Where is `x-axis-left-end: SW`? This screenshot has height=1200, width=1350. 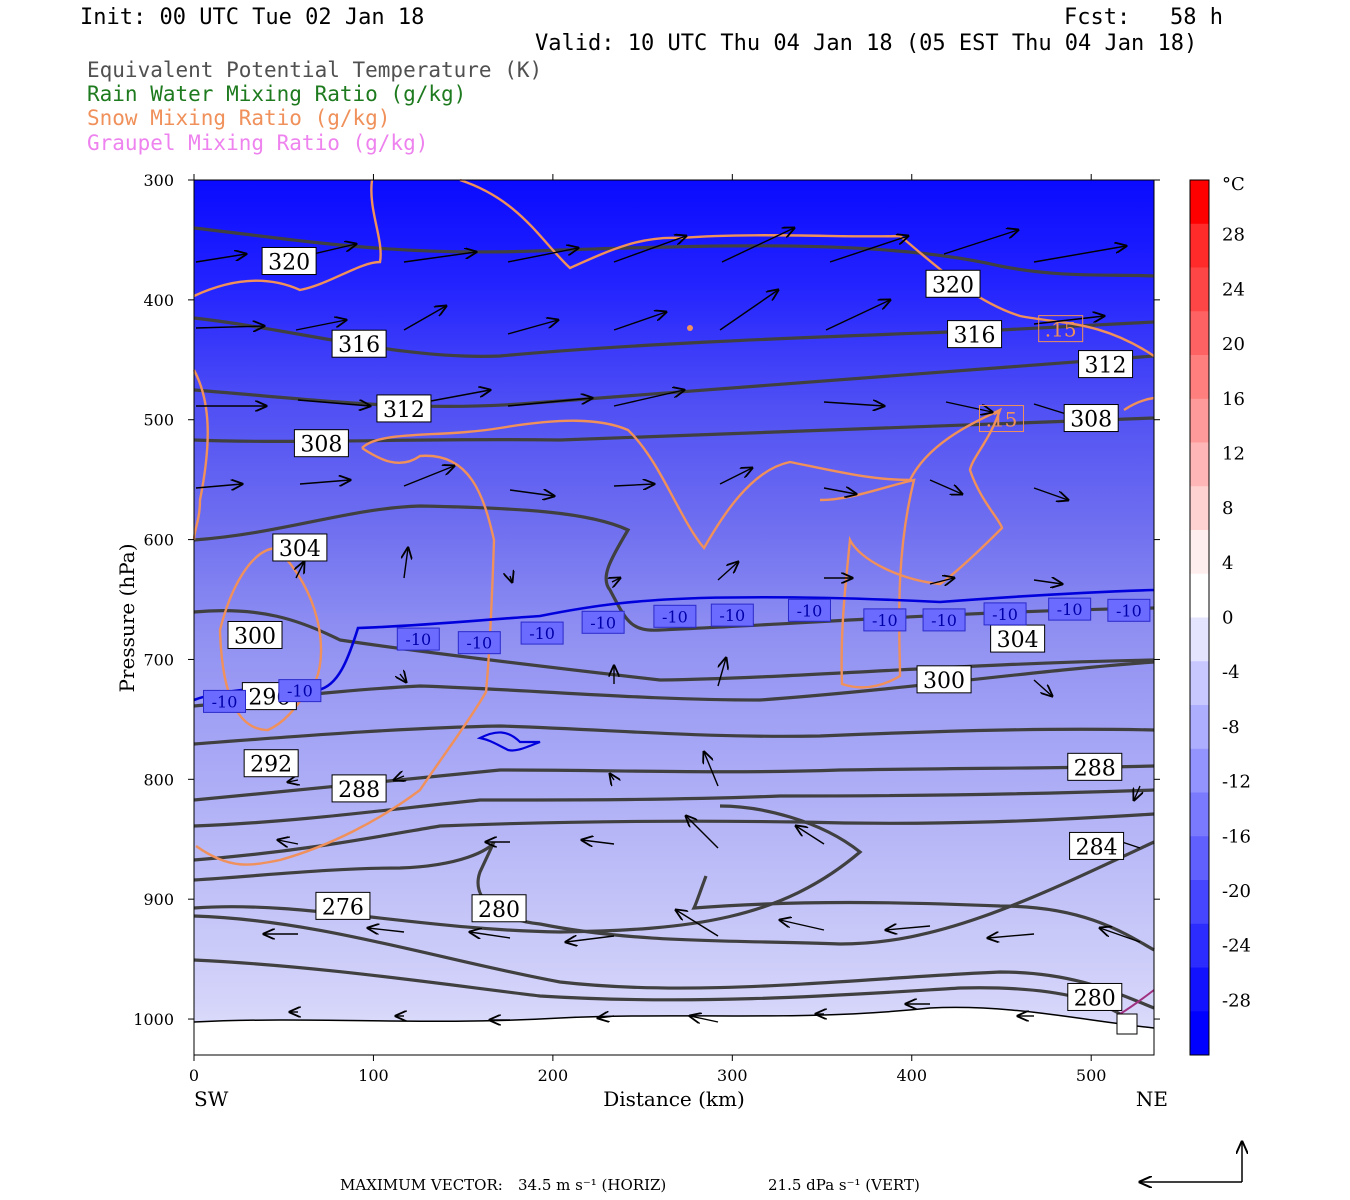 x-axis-left-end: SW is located at coordinates (211, 1099).